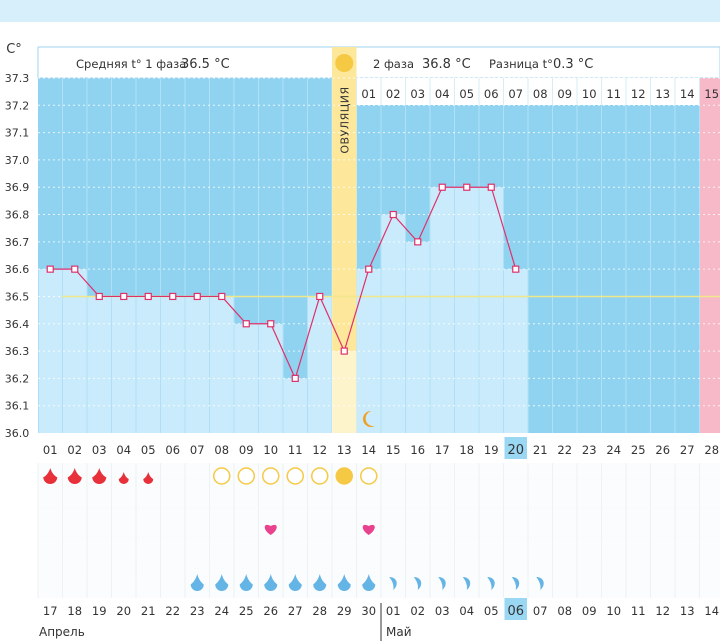  I want to click on y-tick-label: 36.1, so click(17, 406).